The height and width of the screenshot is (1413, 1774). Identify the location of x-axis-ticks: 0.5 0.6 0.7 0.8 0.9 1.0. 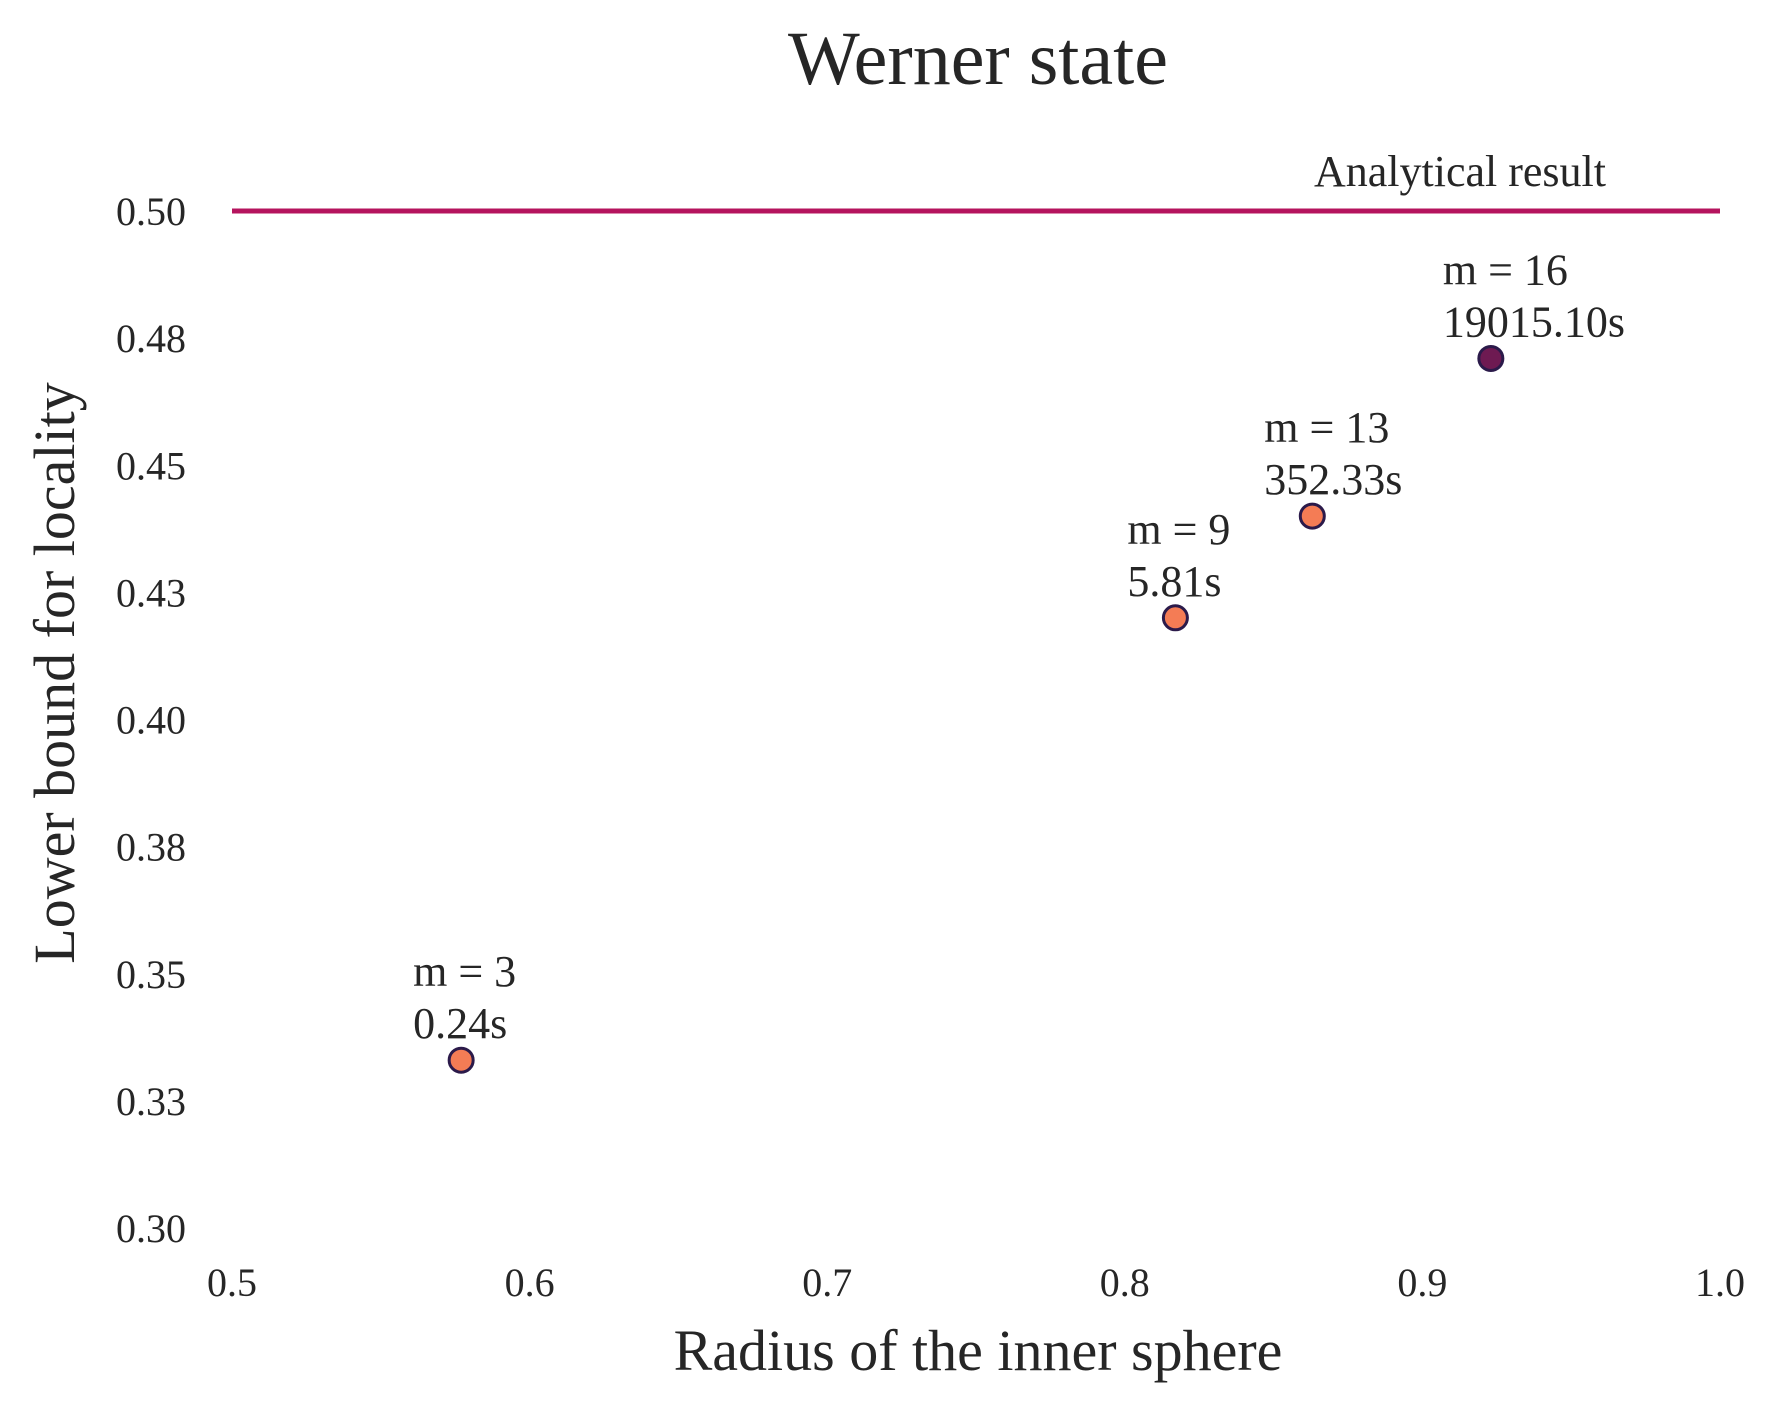
(976, 1282).